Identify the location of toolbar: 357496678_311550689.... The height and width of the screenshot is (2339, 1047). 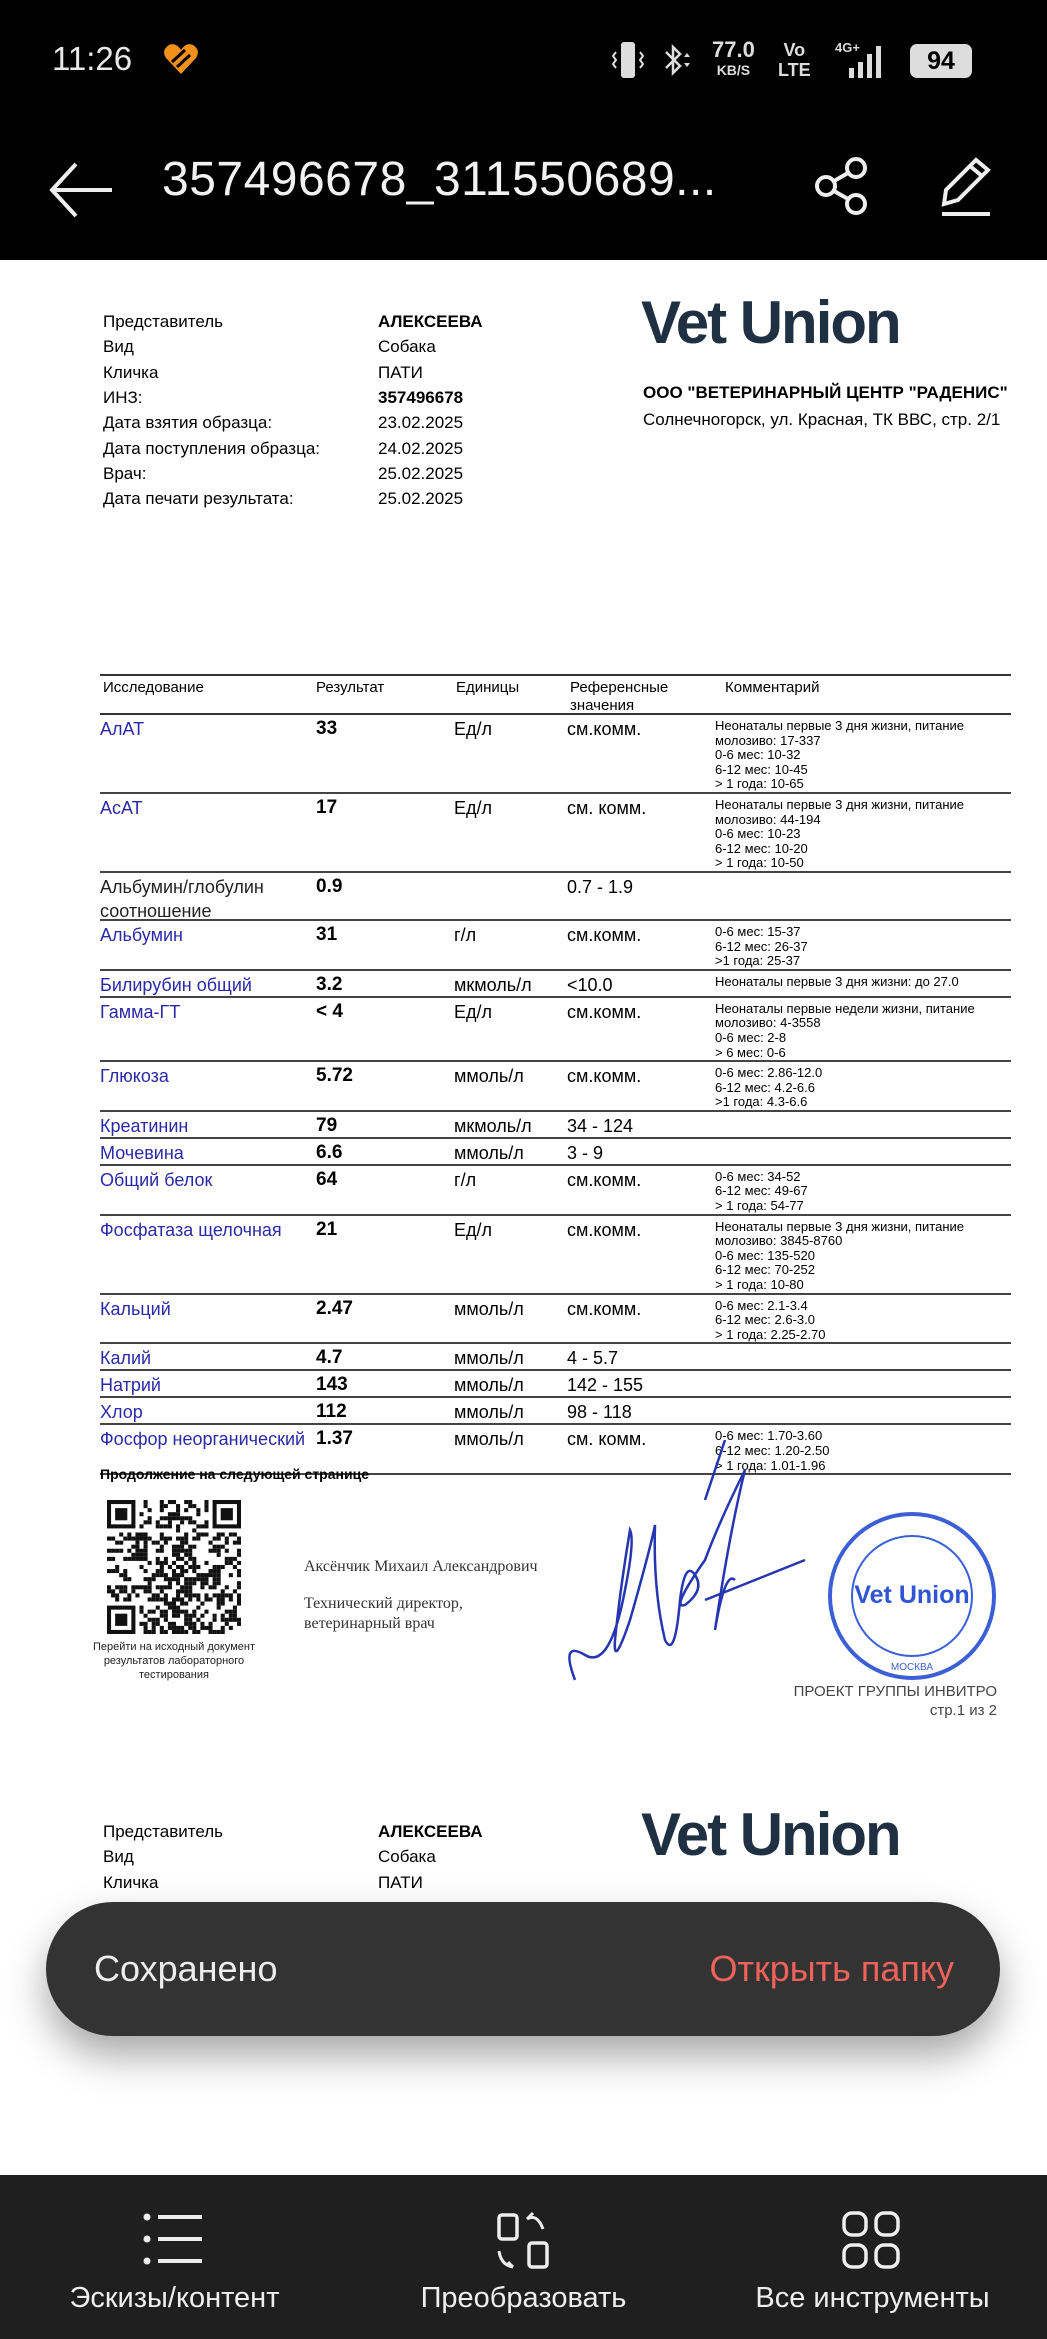
(523, 190).